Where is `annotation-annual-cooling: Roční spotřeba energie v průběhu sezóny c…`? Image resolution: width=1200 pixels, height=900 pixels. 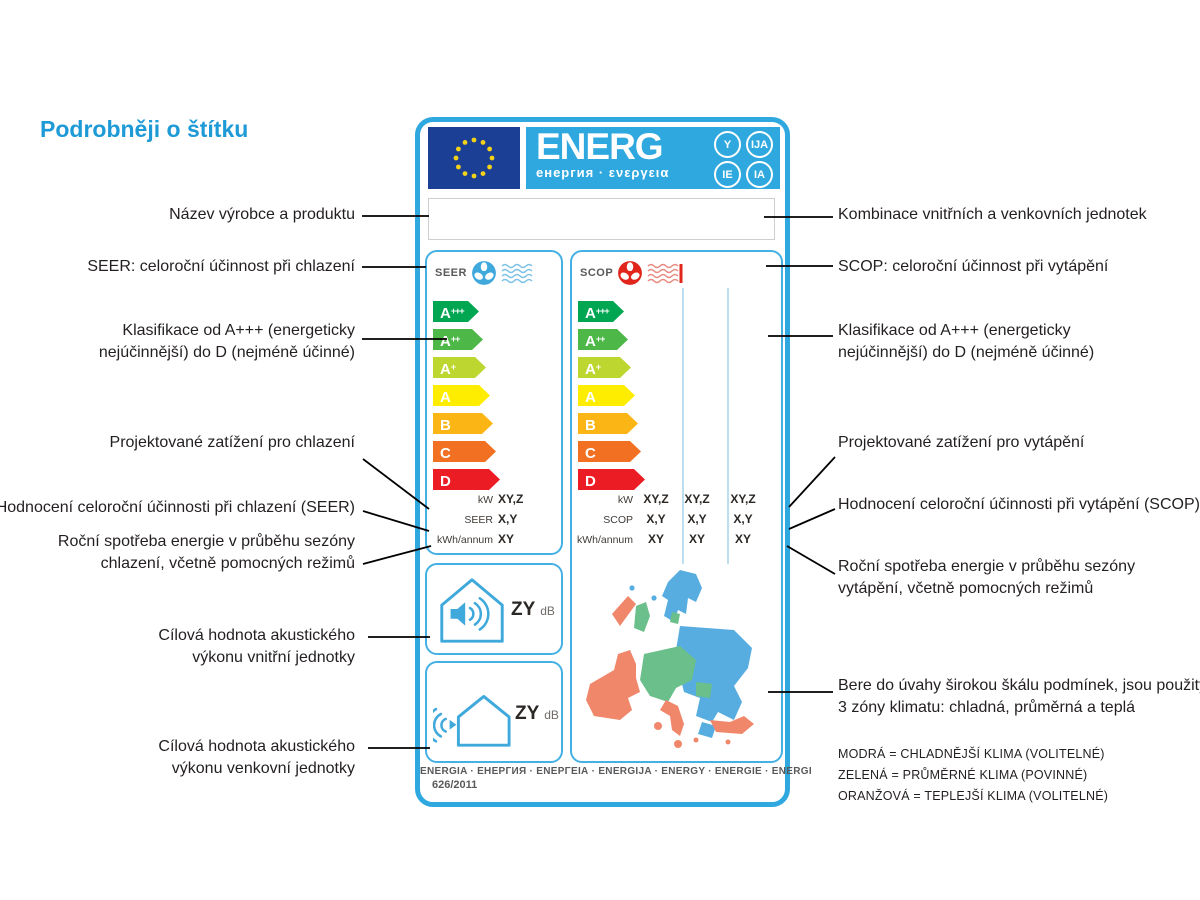 annotation-annual-cooling: Roční spotřeba energie v průběhu sezóny c… is located at coordinates (206, 552).